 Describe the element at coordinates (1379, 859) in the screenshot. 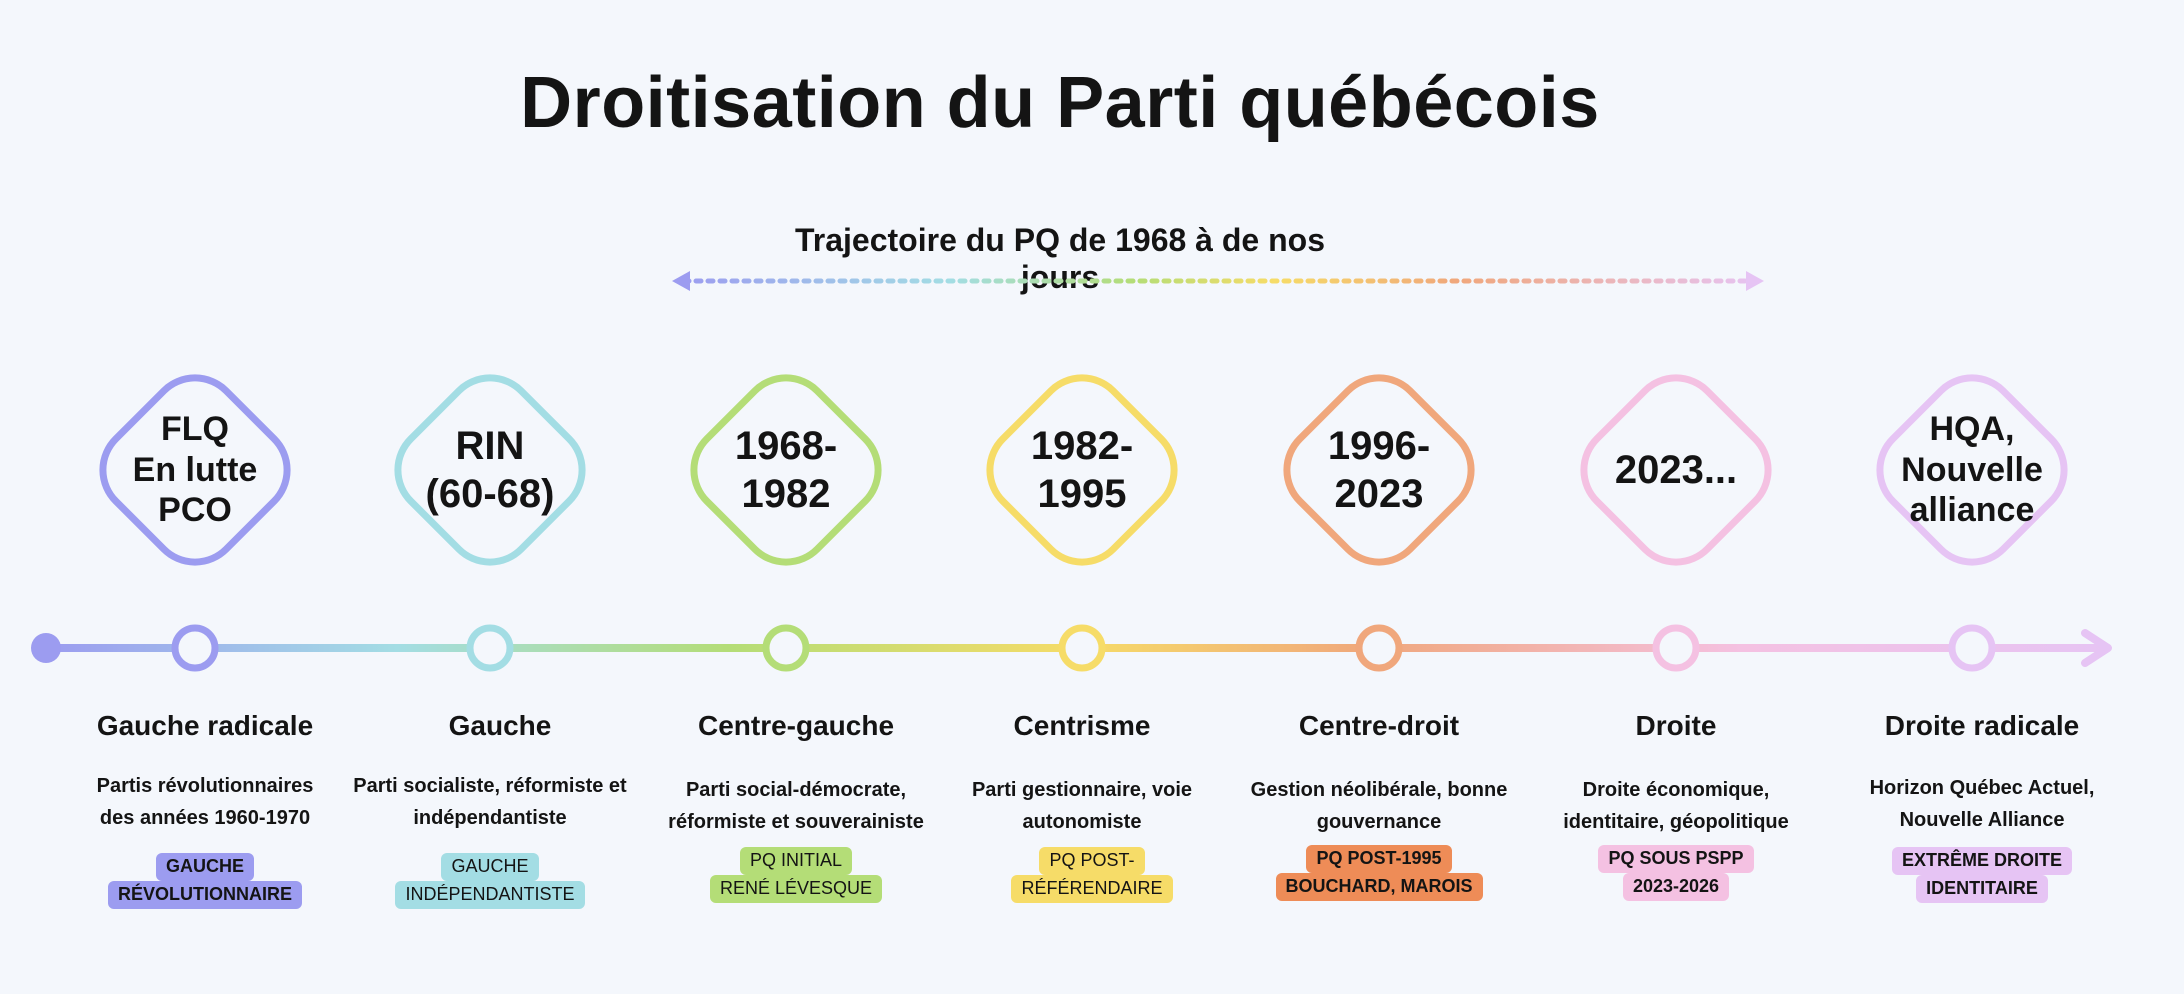

I see `stage-tag-line: PQ POST-1995` at that location.